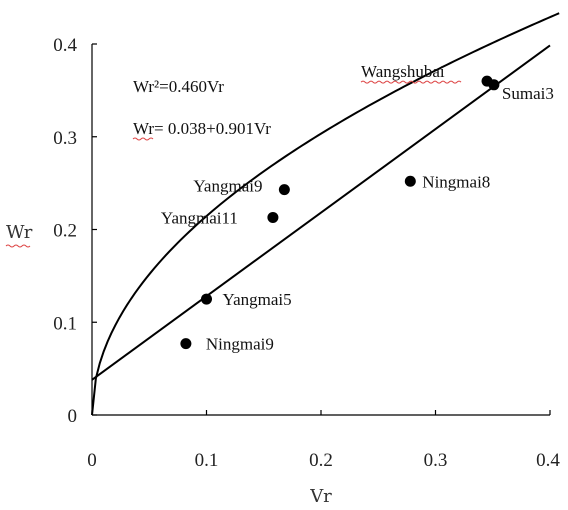  I want to click on data-label: Wangshubai, so click(403, 71).